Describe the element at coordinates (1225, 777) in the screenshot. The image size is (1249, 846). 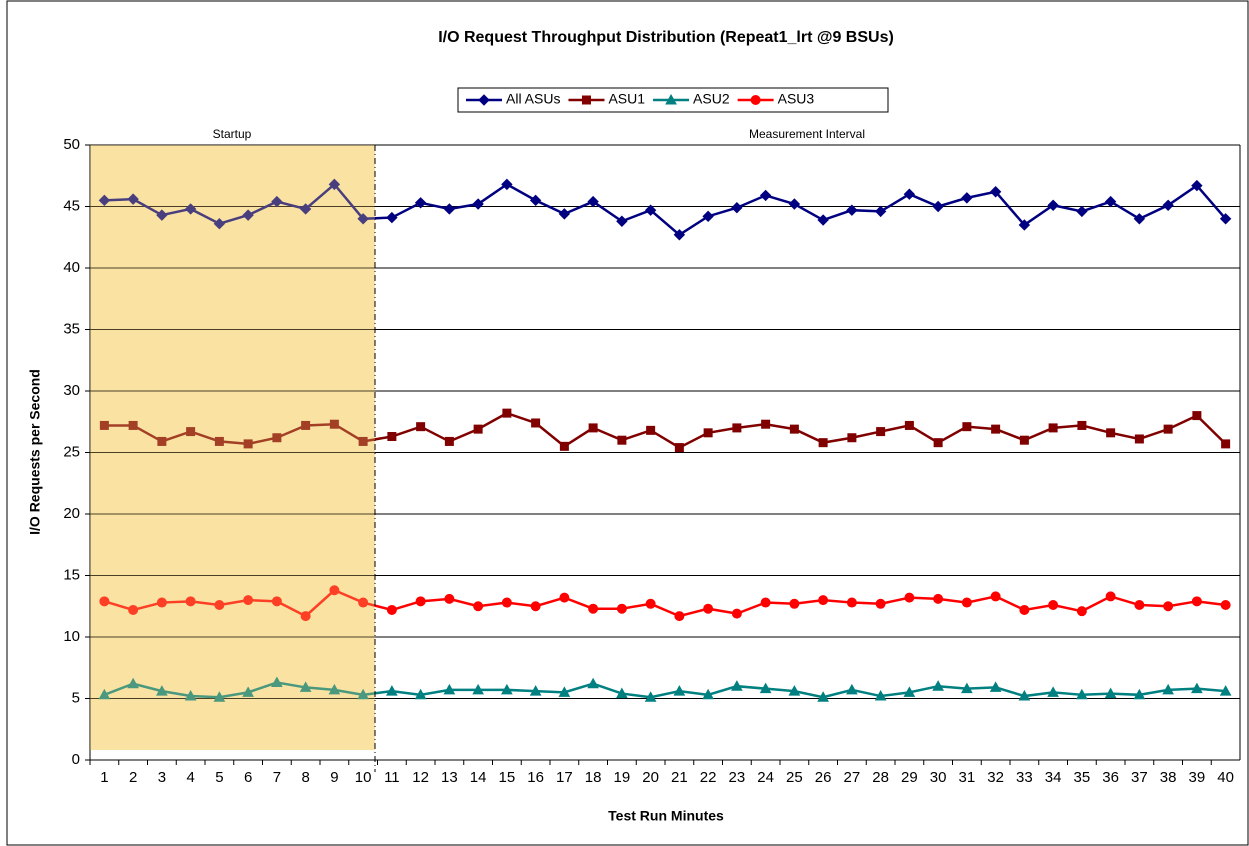
I see `x-tick-label: 40` at that location.